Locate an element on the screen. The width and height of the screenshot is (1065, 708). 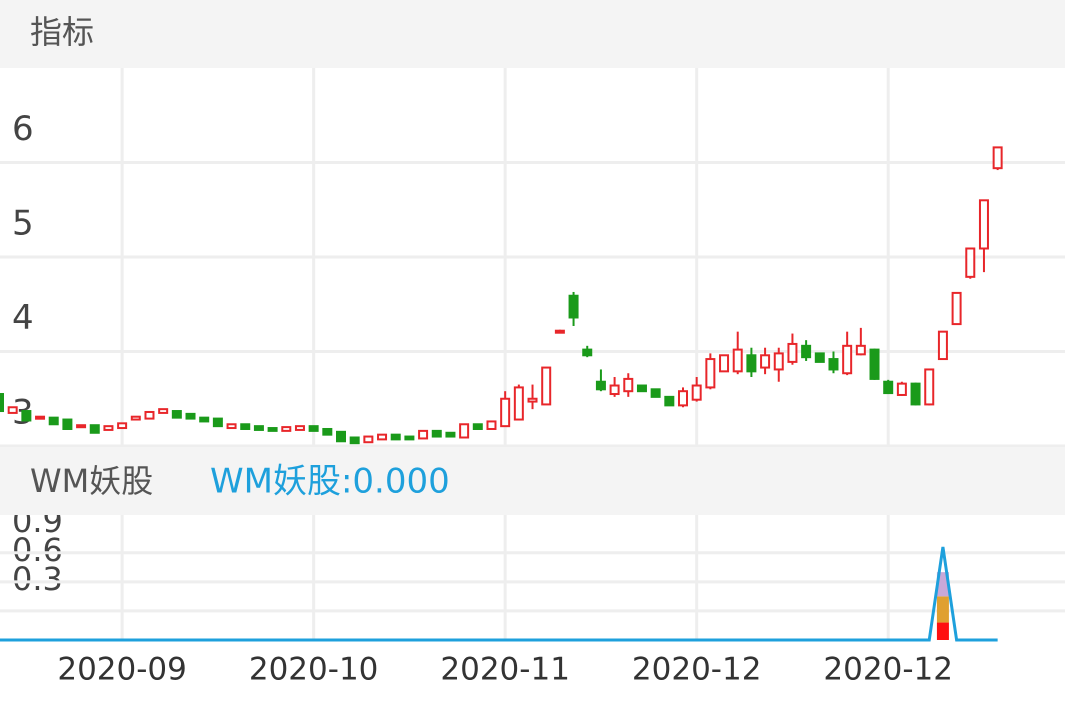
x-tick-label: 2020-10 is located at coordinates (314, 670).